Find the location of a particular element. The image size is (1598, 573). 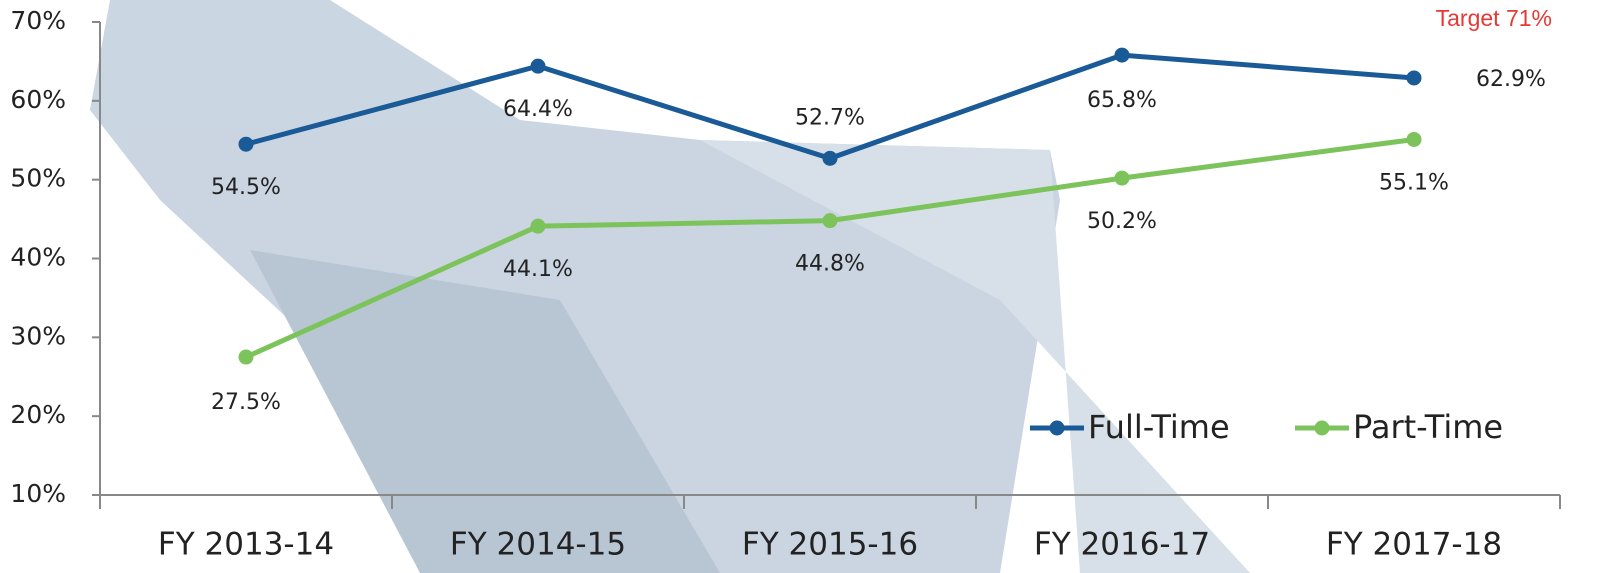

y-tick-label: 70% is located at coordinates (38, 20).